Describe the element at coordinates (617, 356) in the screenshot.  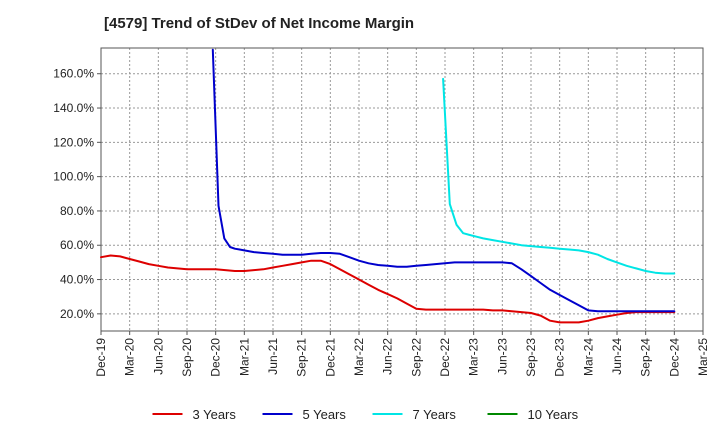
I see `x-tick-label: Jun-24` at that location.